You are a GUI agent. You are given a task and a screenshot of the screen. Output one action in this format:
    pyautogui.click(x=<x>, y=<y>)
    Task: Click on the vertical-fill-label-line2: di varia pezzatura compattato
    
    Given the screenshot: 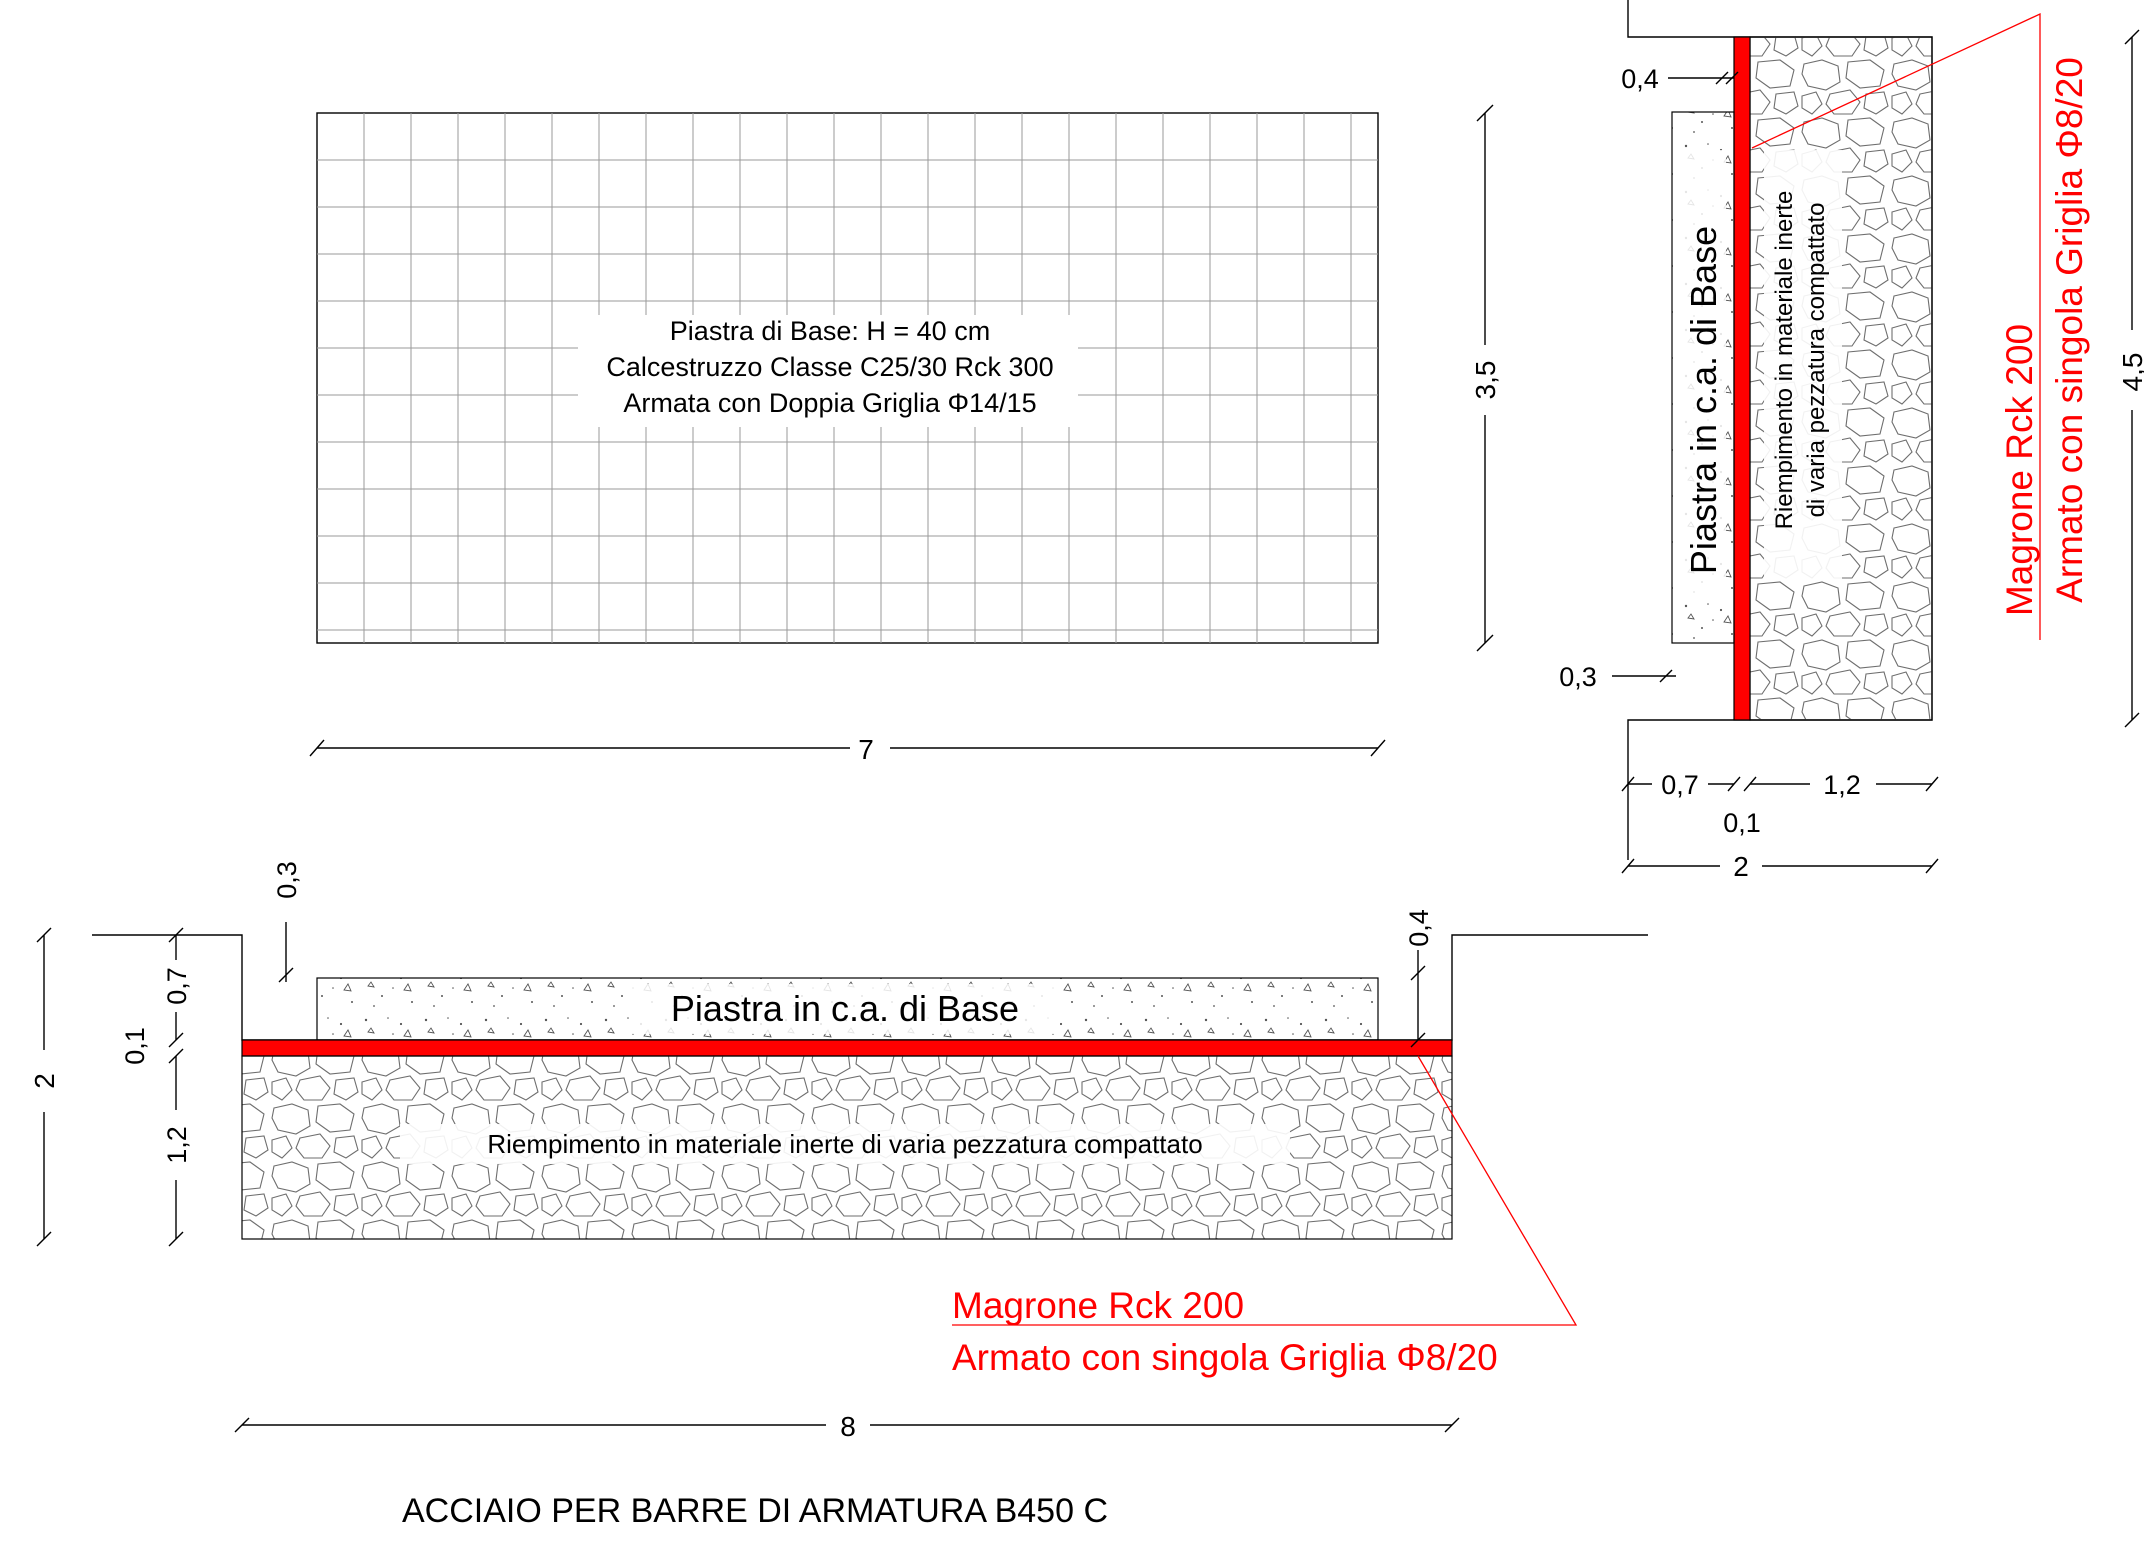 What is the action you would take?
    pyautogui.click(x=1816, y=360)
    